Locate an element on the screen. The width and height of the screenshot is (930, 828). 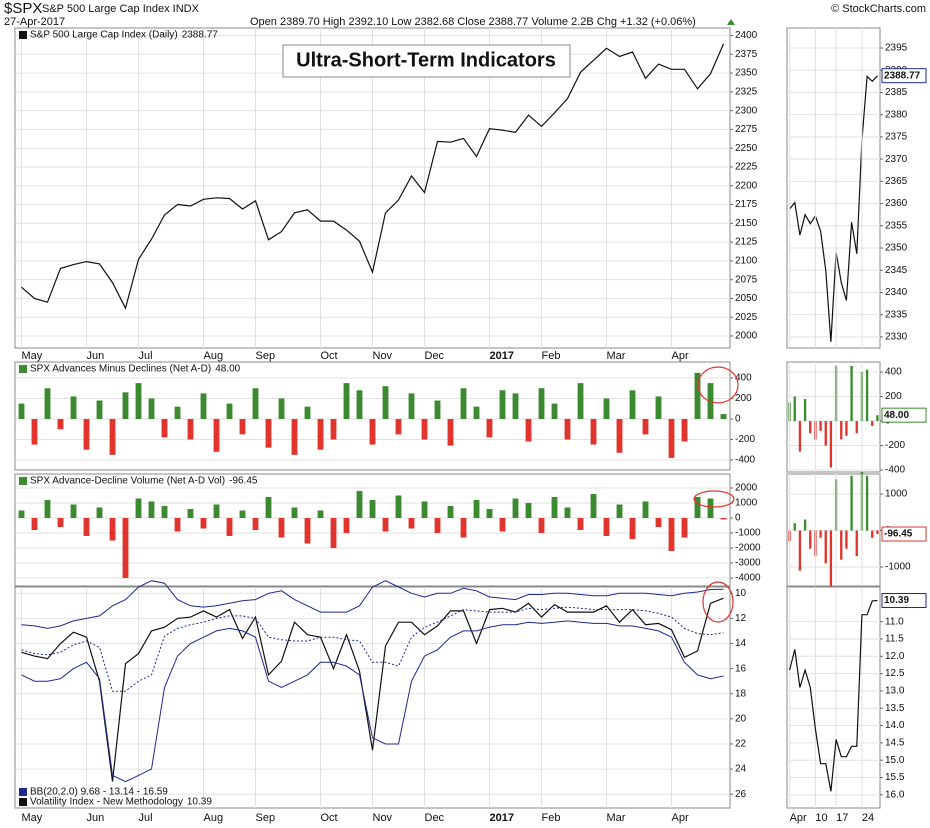
value-tag is located at coordinates (904, 76).